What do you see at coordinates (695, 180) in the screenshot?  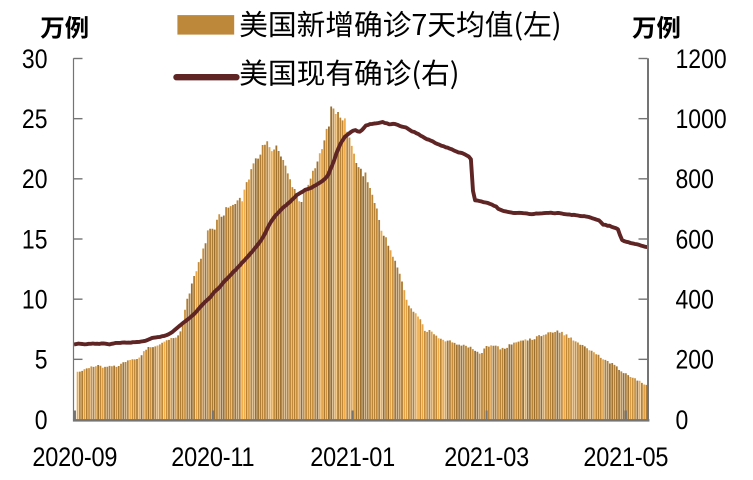 I see `svg-text: 800` at bounding box center [695, 180].